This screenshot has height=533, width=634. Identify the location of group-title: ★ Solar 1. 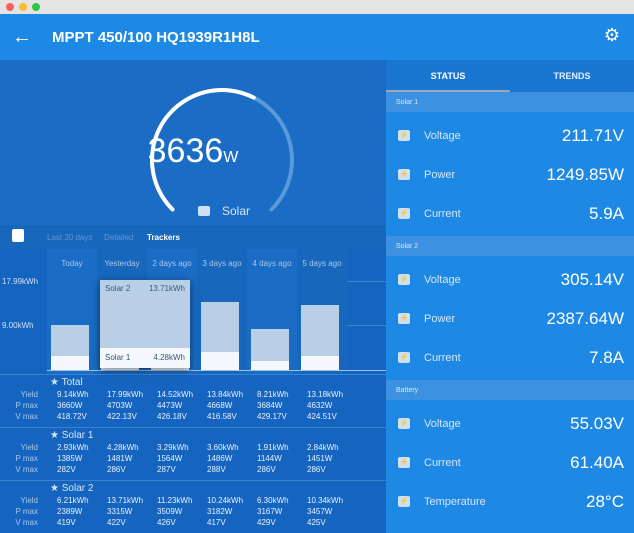
(72, 435).